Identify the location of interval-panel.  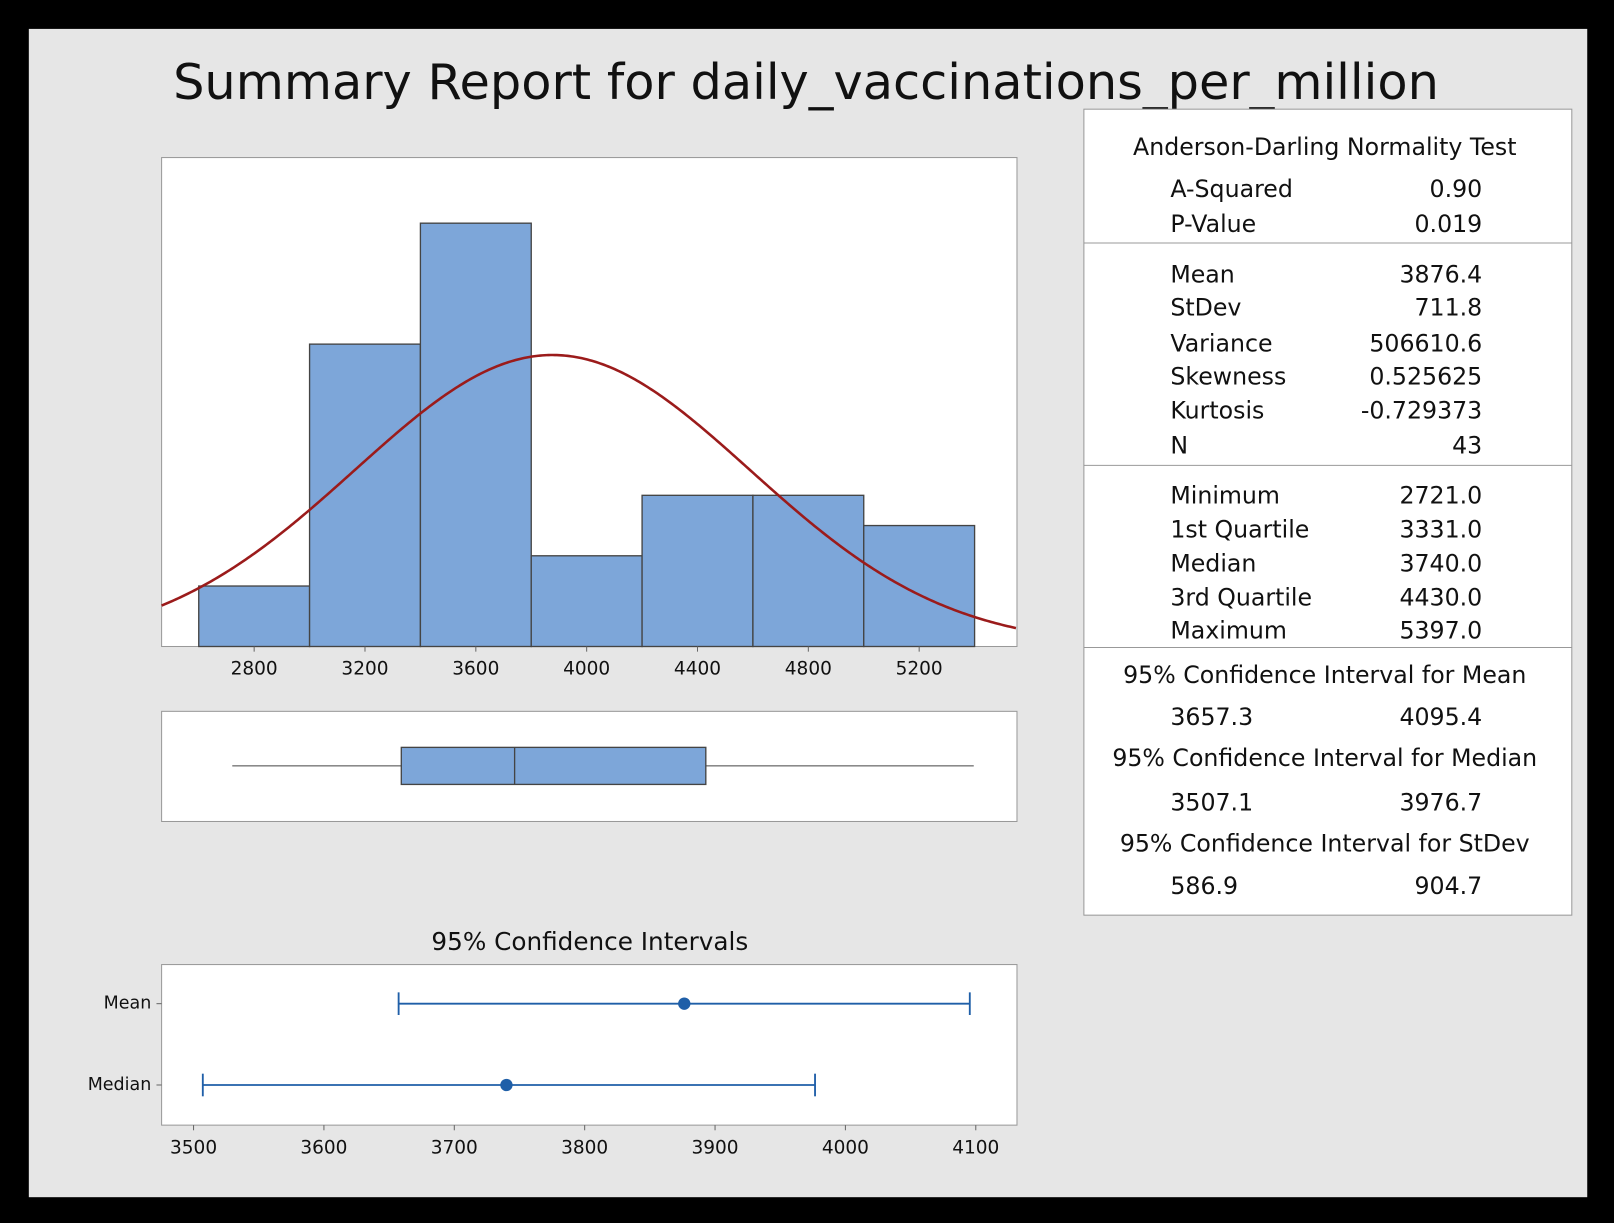
(589, 1045).